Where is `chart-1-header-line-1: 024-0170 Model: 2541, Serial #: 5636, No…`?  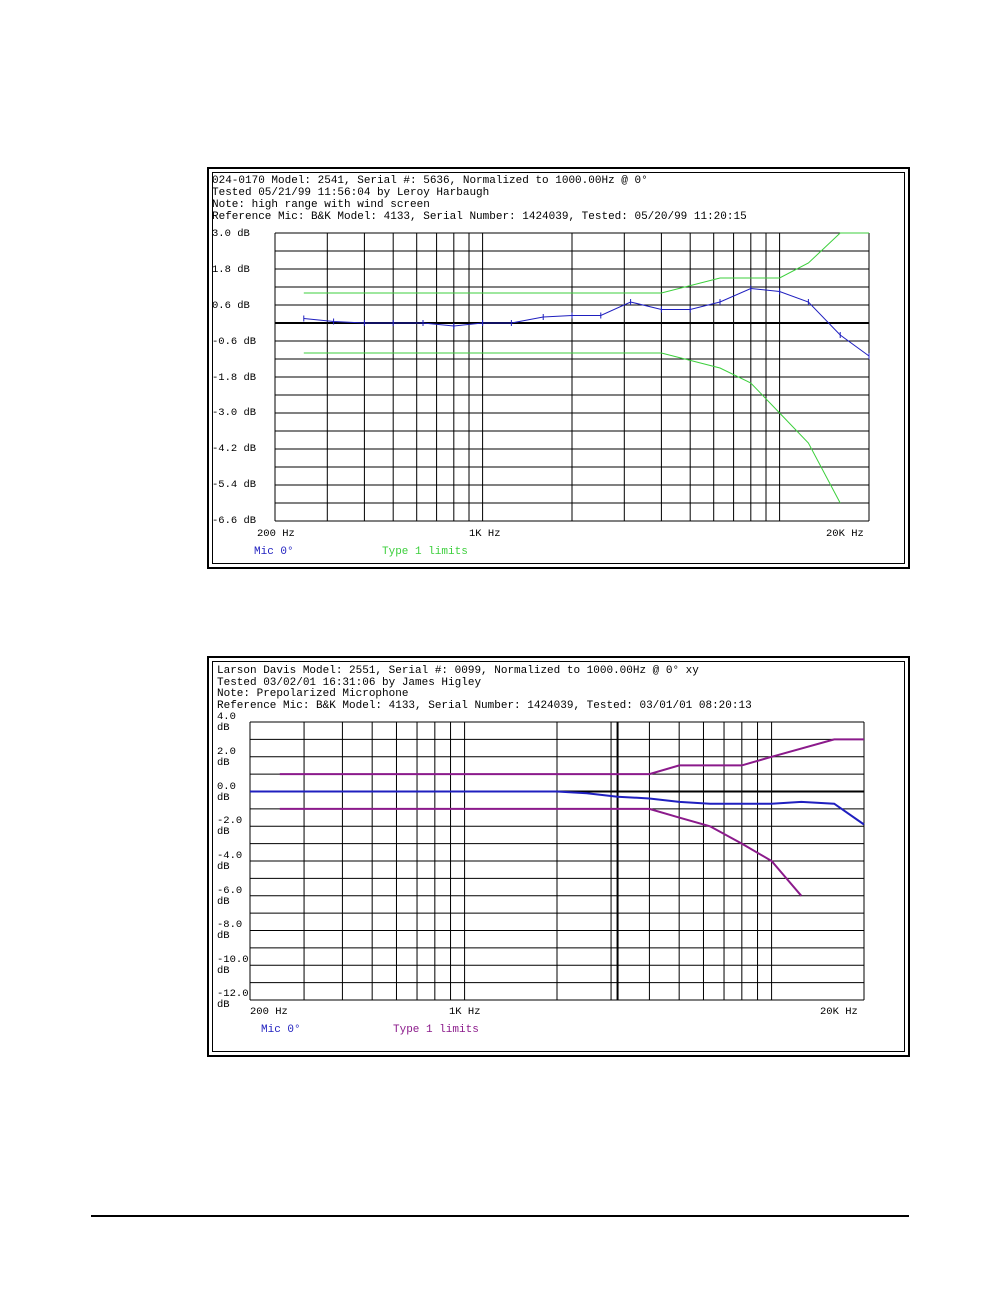
chart-1-header-line-1: 024-0170 Model: 2541, Serial #: 5636, No… is located at coordinates (430, 181).